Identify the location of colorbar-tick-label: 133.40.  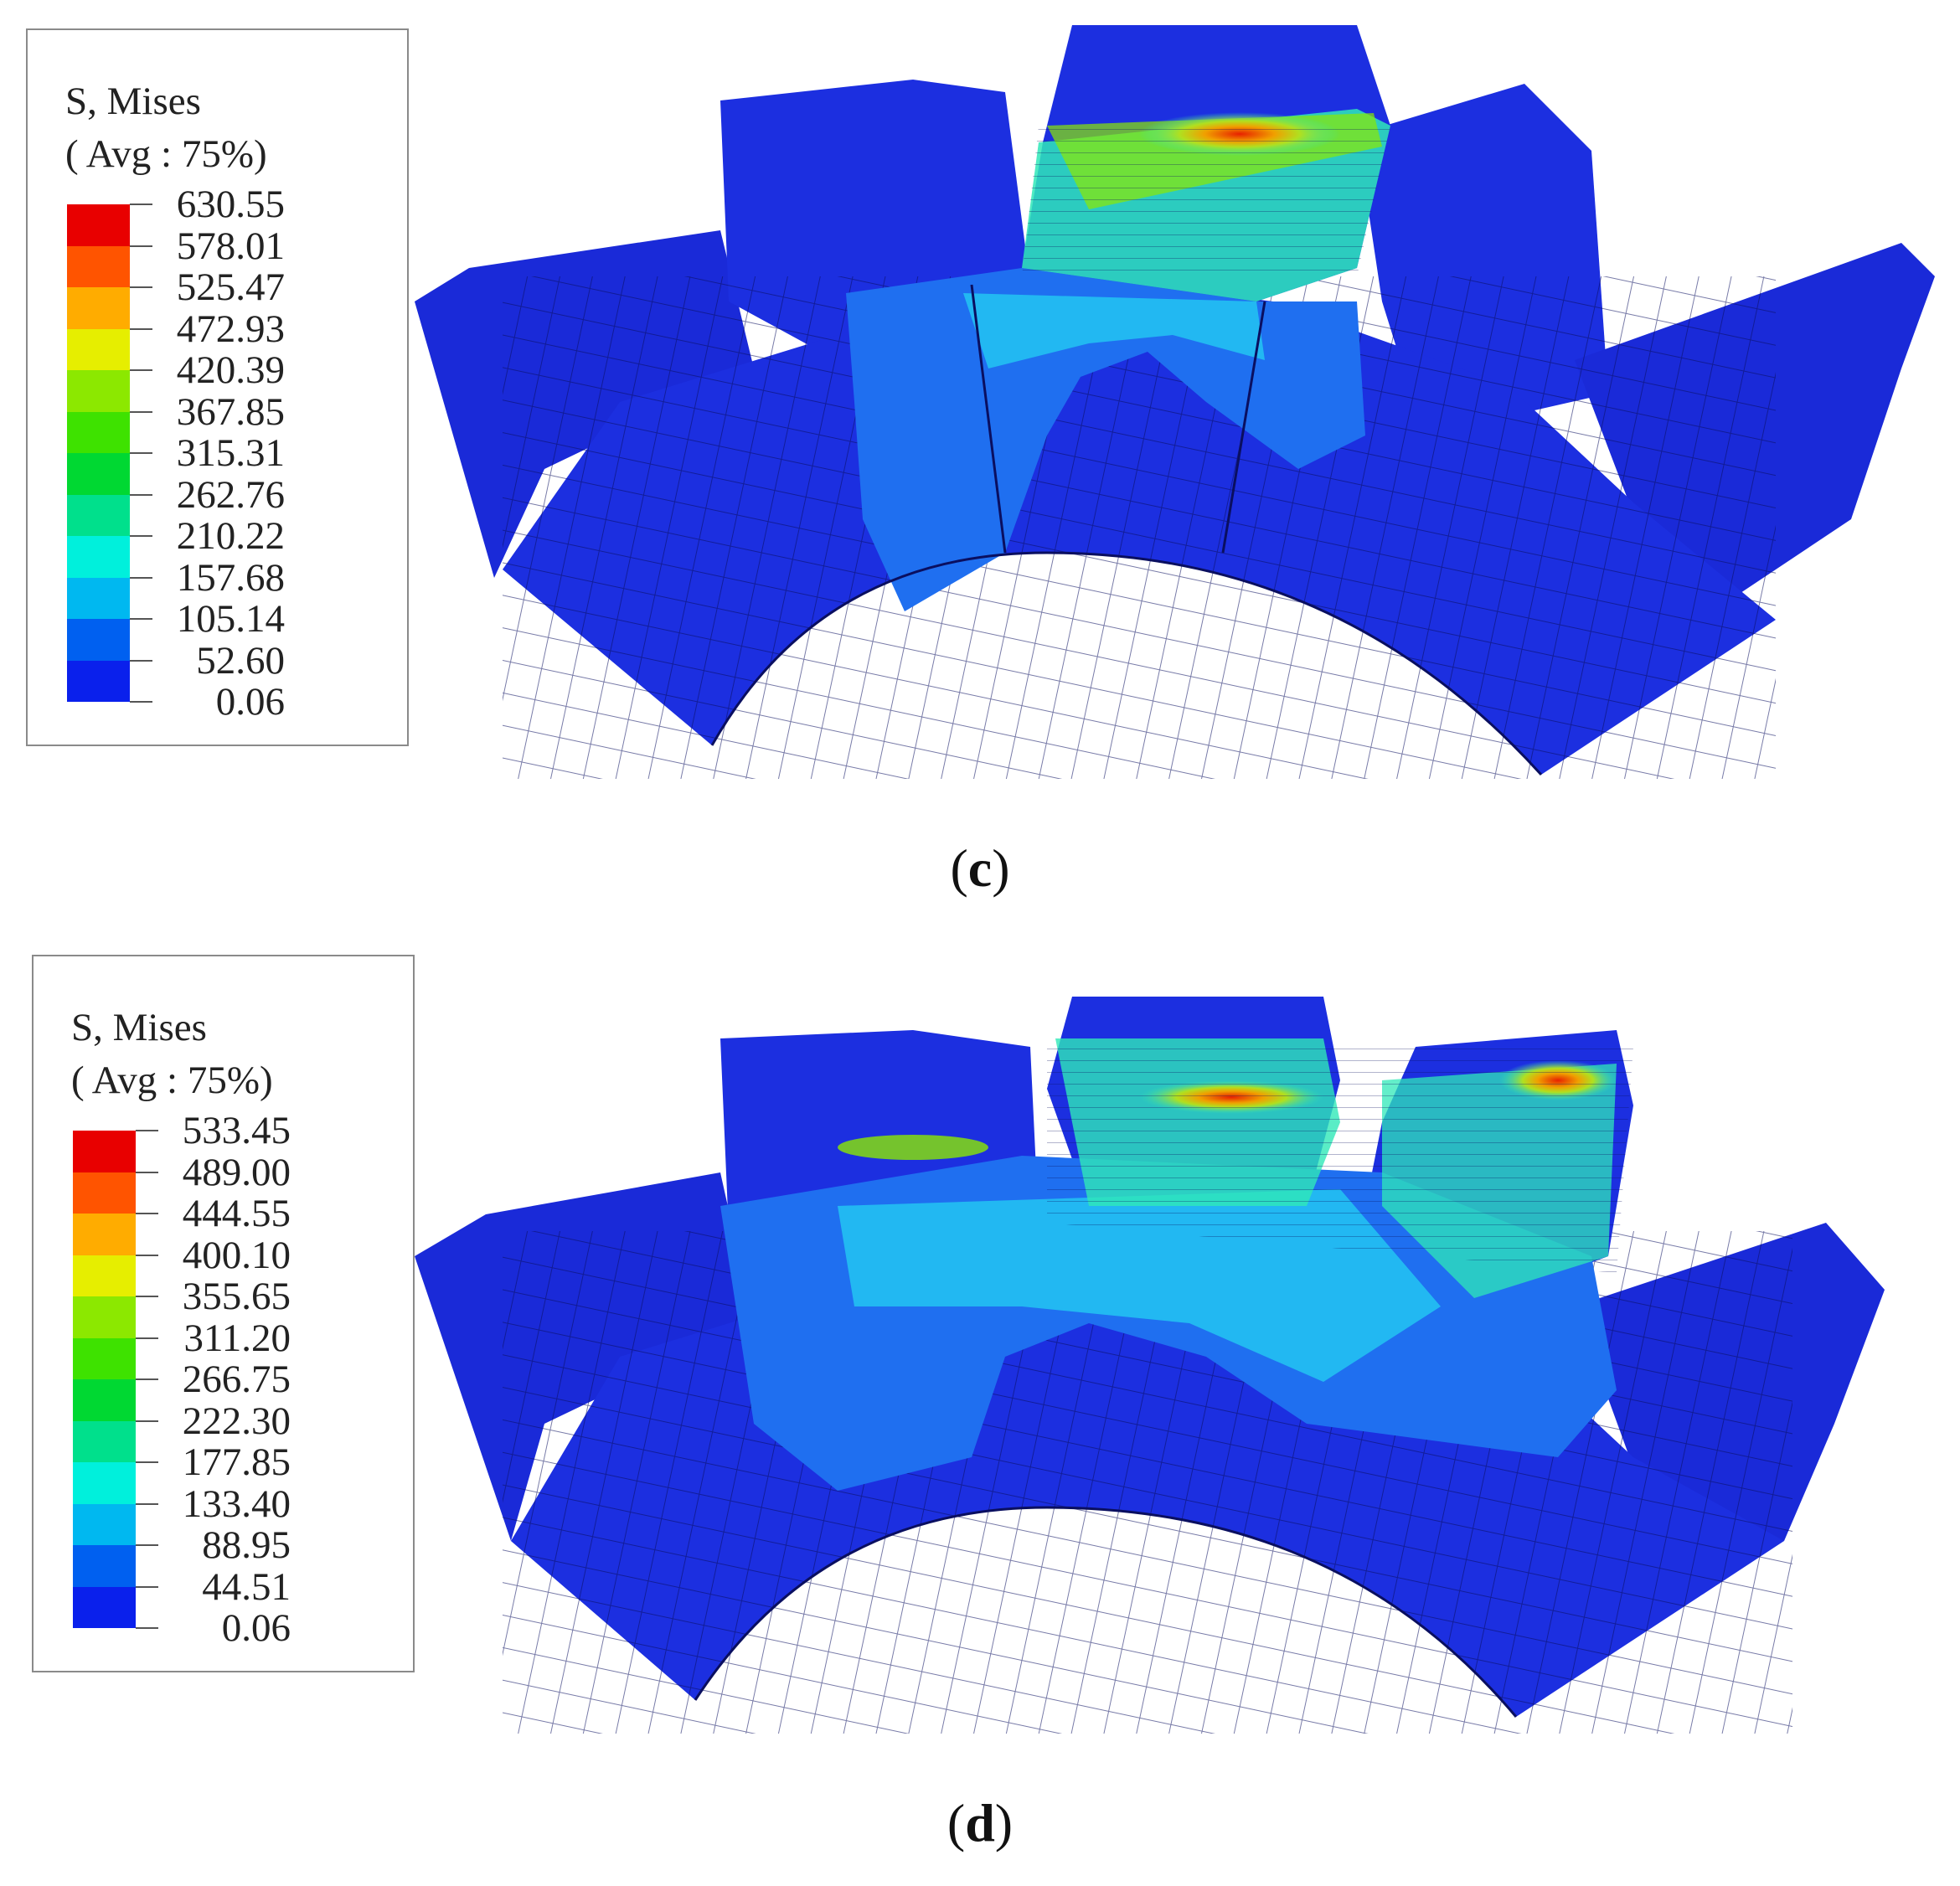
(237, 1503).